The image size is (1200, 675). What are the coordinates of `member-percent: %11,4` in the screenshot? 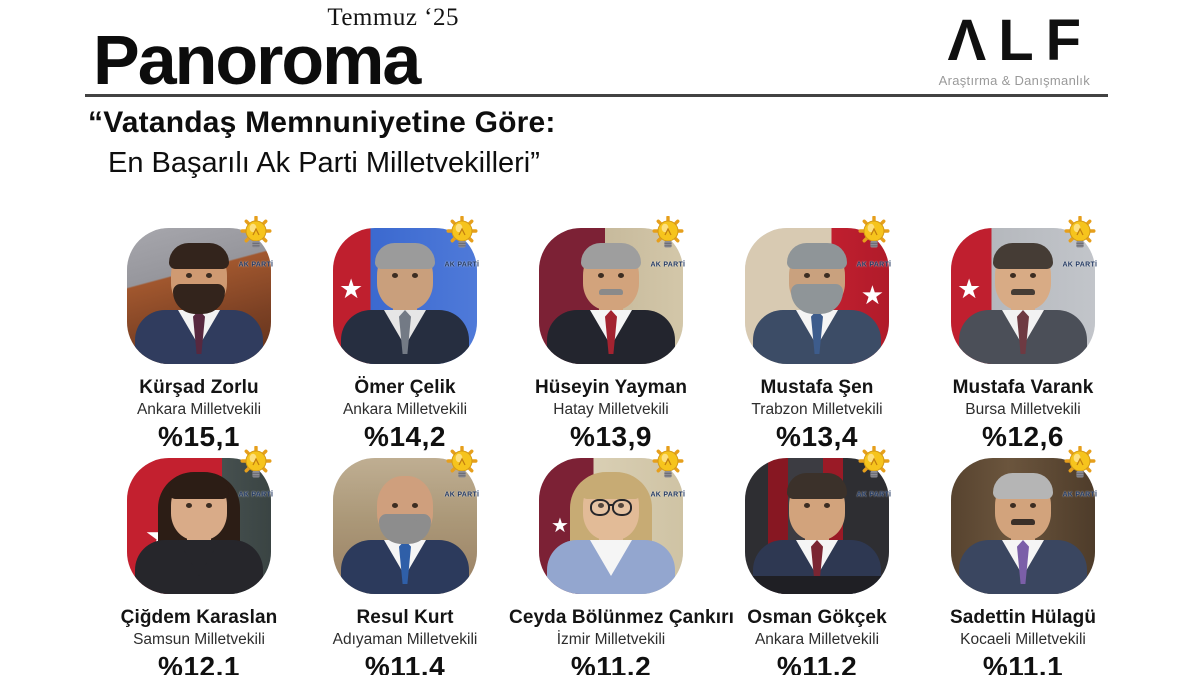 It's located at (405, 663).